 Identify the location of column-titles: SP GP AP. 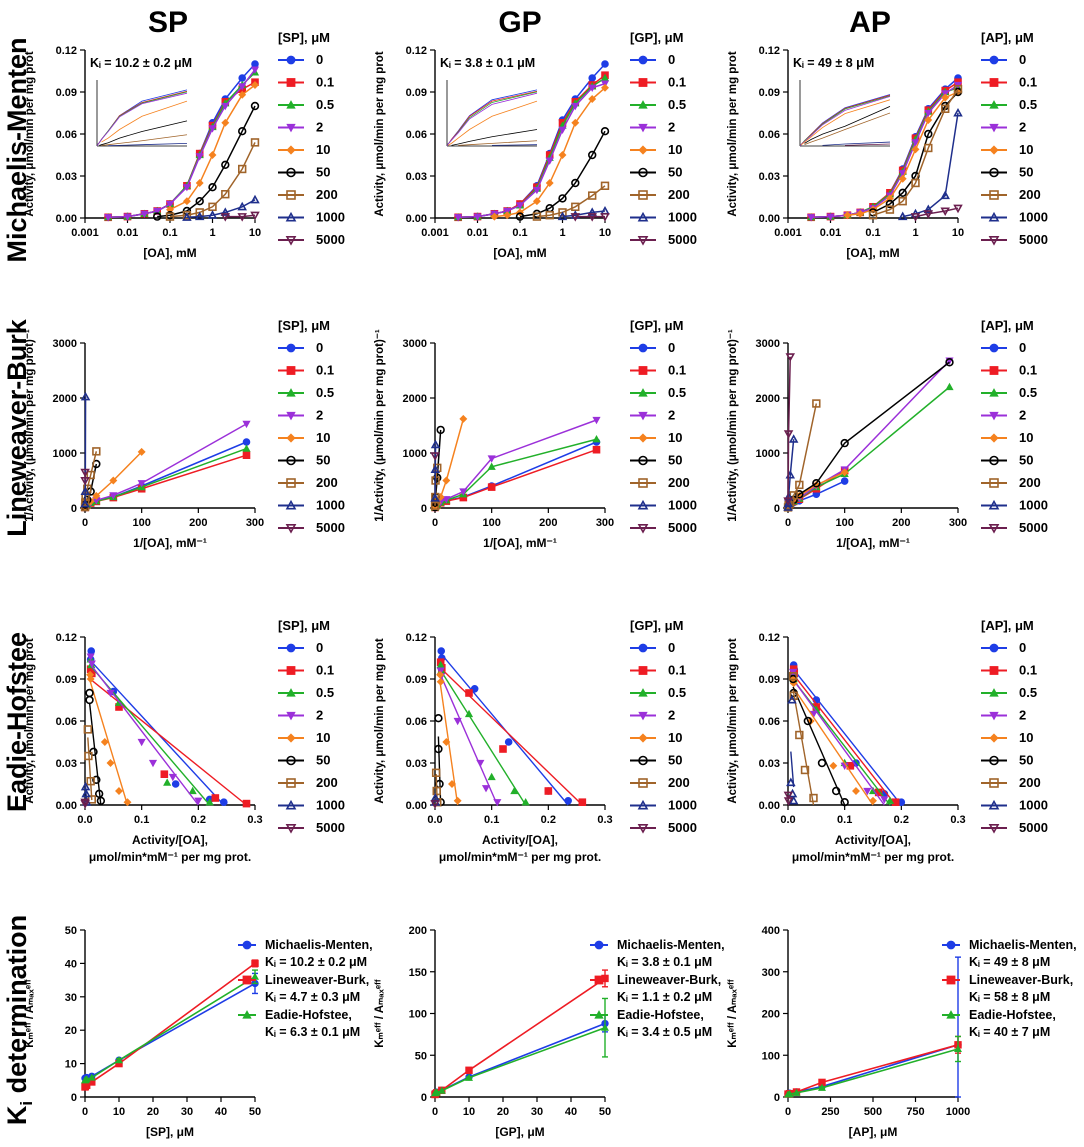
(519, 22).